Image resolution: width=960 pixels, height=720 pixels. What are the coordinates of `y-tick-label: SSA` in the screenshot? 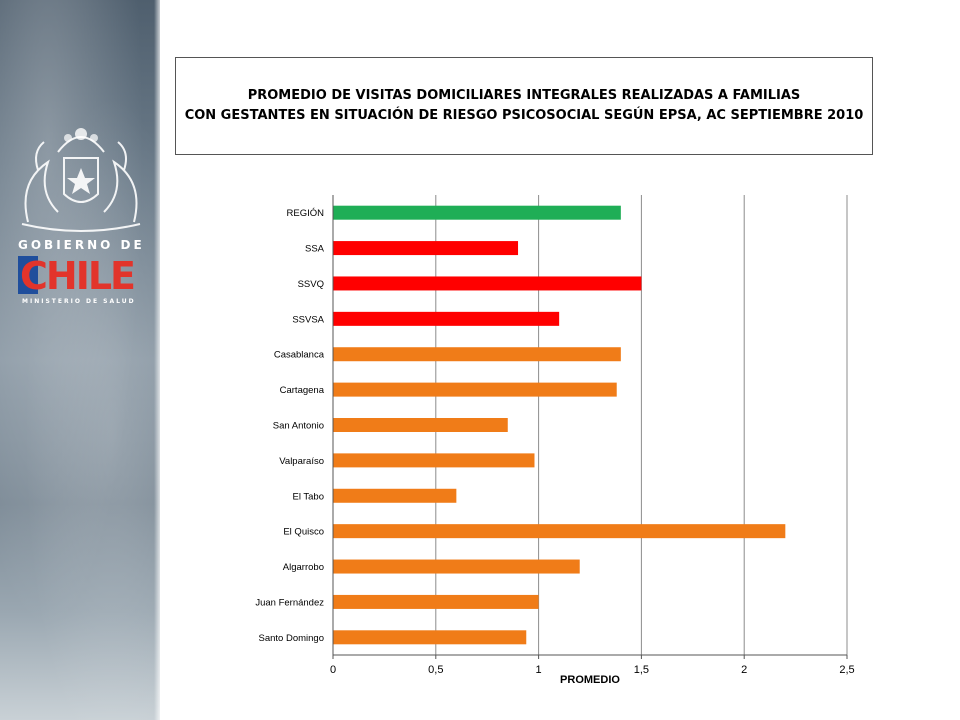 It's located at (315, 249).